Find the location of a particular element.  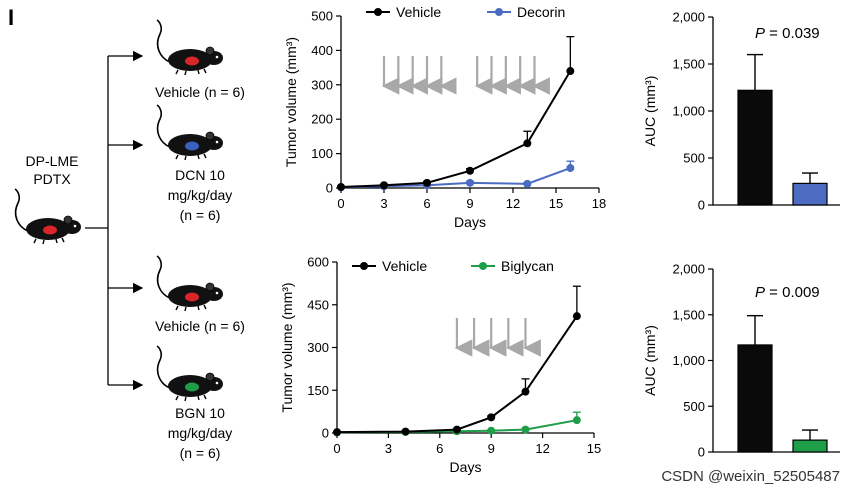

data-point-biglycan is located at coordinates (491, 430).